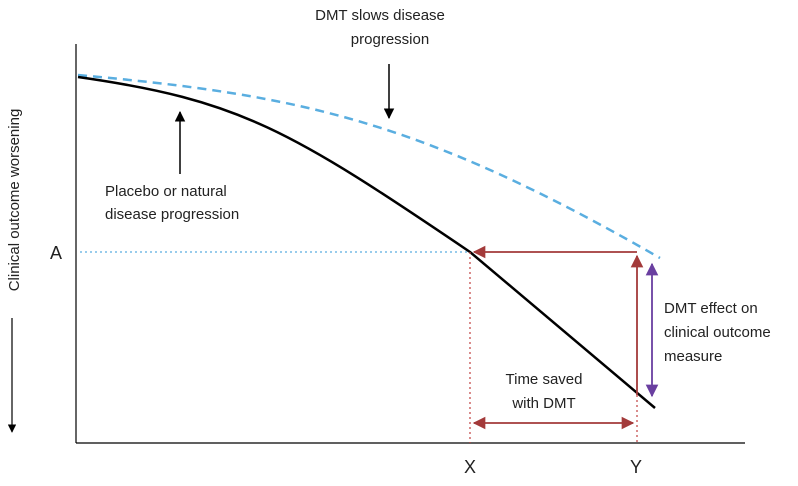  I want to click on time-saved-label-line2: with DMT, so click(543, 403).